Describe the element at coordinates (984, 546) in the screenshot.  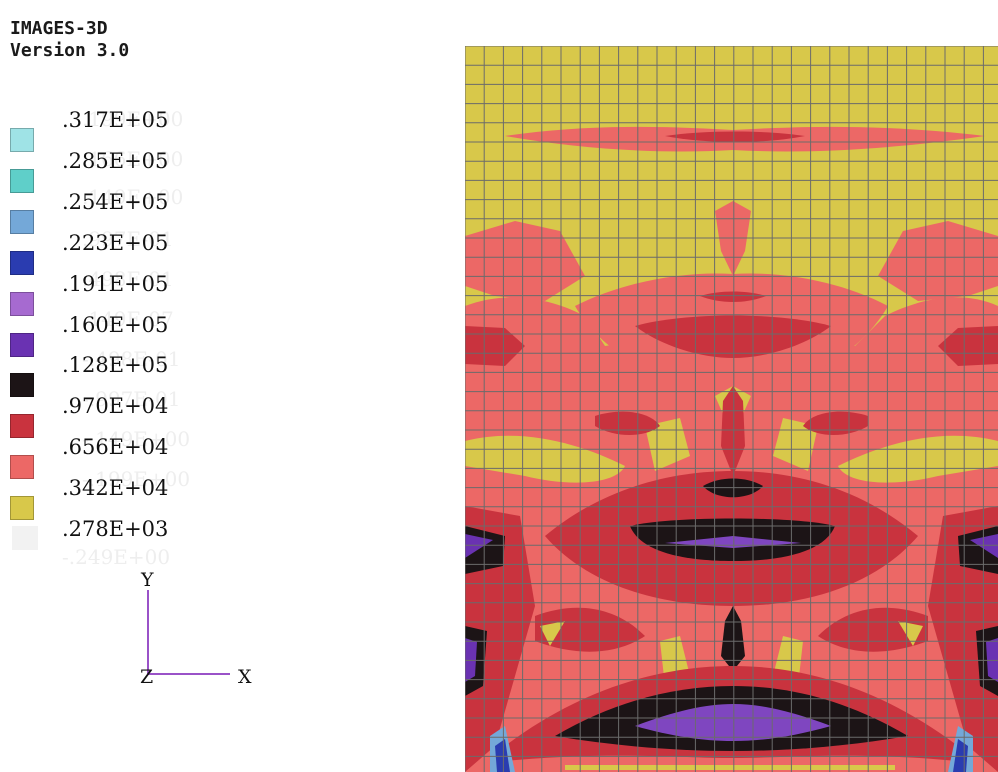
I see `band-right-edge-purple` at that location.